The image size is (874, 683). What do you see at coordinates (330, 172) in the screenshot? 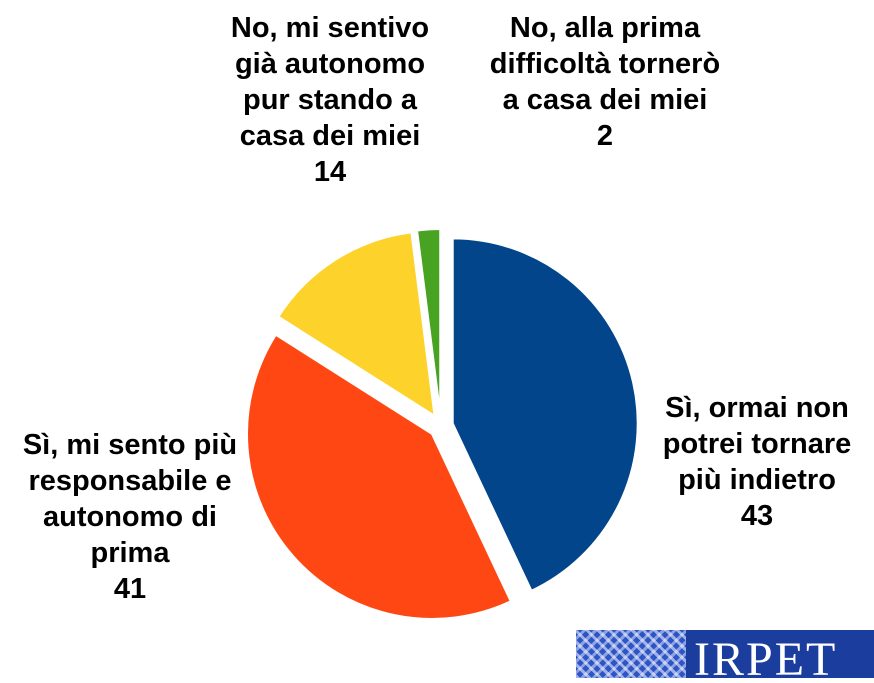
I see `label-no-autonomo-value: 14` at bounding box center [330, 172].